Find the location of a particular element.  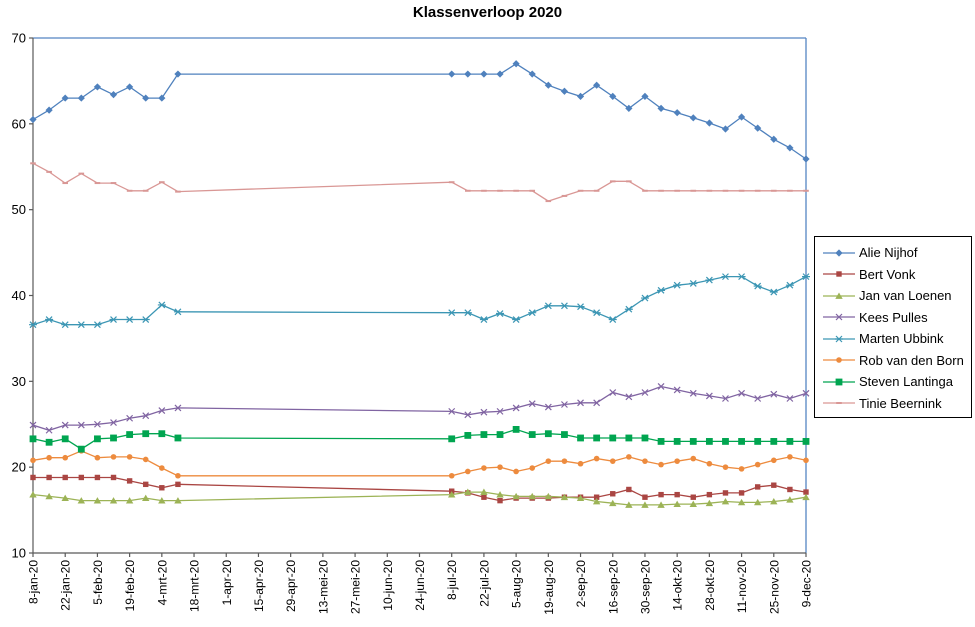

svg-text: 8-jul-20 is located at coordinates (452, 580).